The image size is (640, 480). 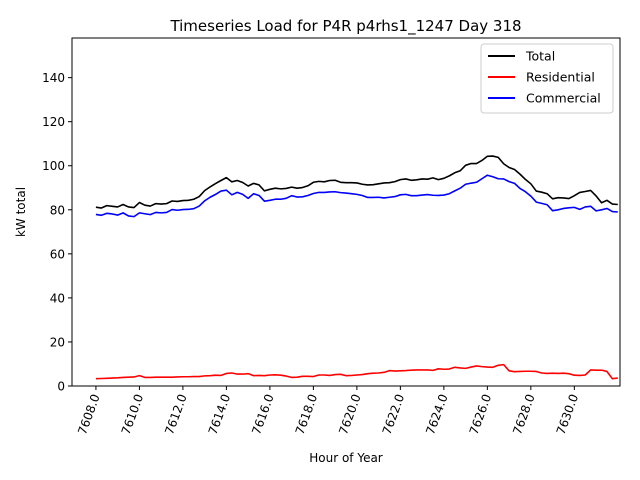 I want to click on y-tick-label: 0, so click(x=61, y=387).